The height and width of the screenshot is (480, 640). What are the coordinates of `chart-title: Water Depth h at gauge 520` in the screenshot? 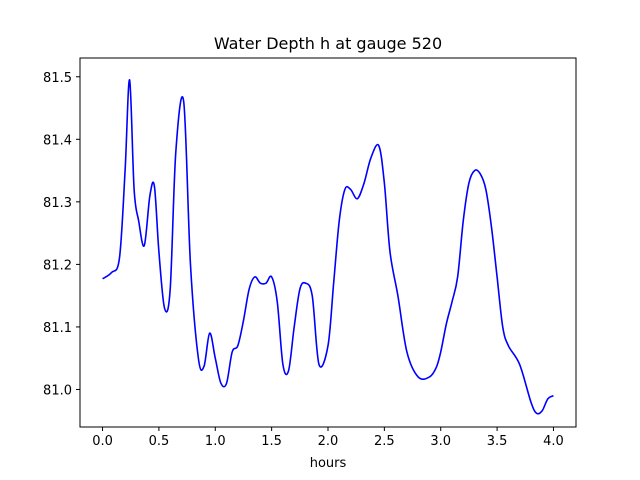 It's located at (328, 43).